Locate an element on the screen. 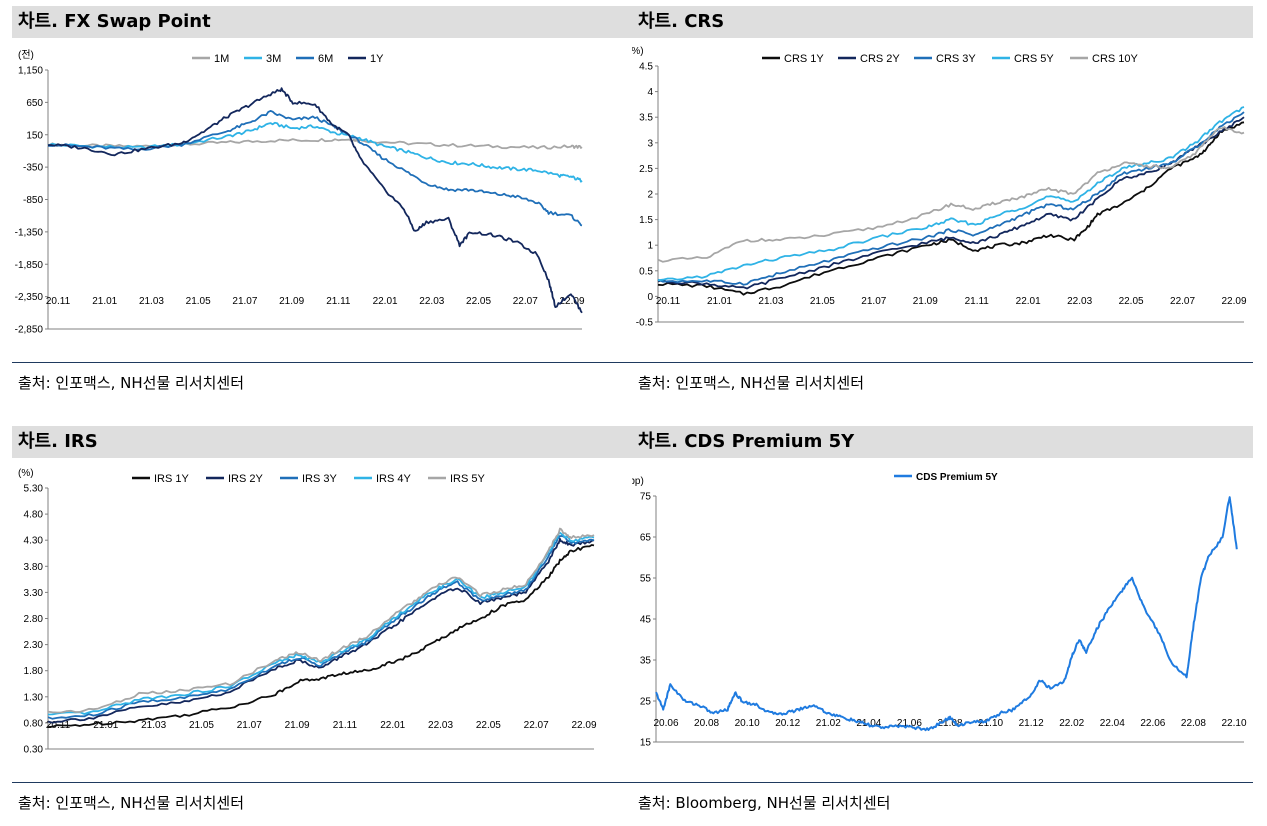 The image size is (1267, 826). legend-item: CRS 10Y is located at coordinates (1104, 59).